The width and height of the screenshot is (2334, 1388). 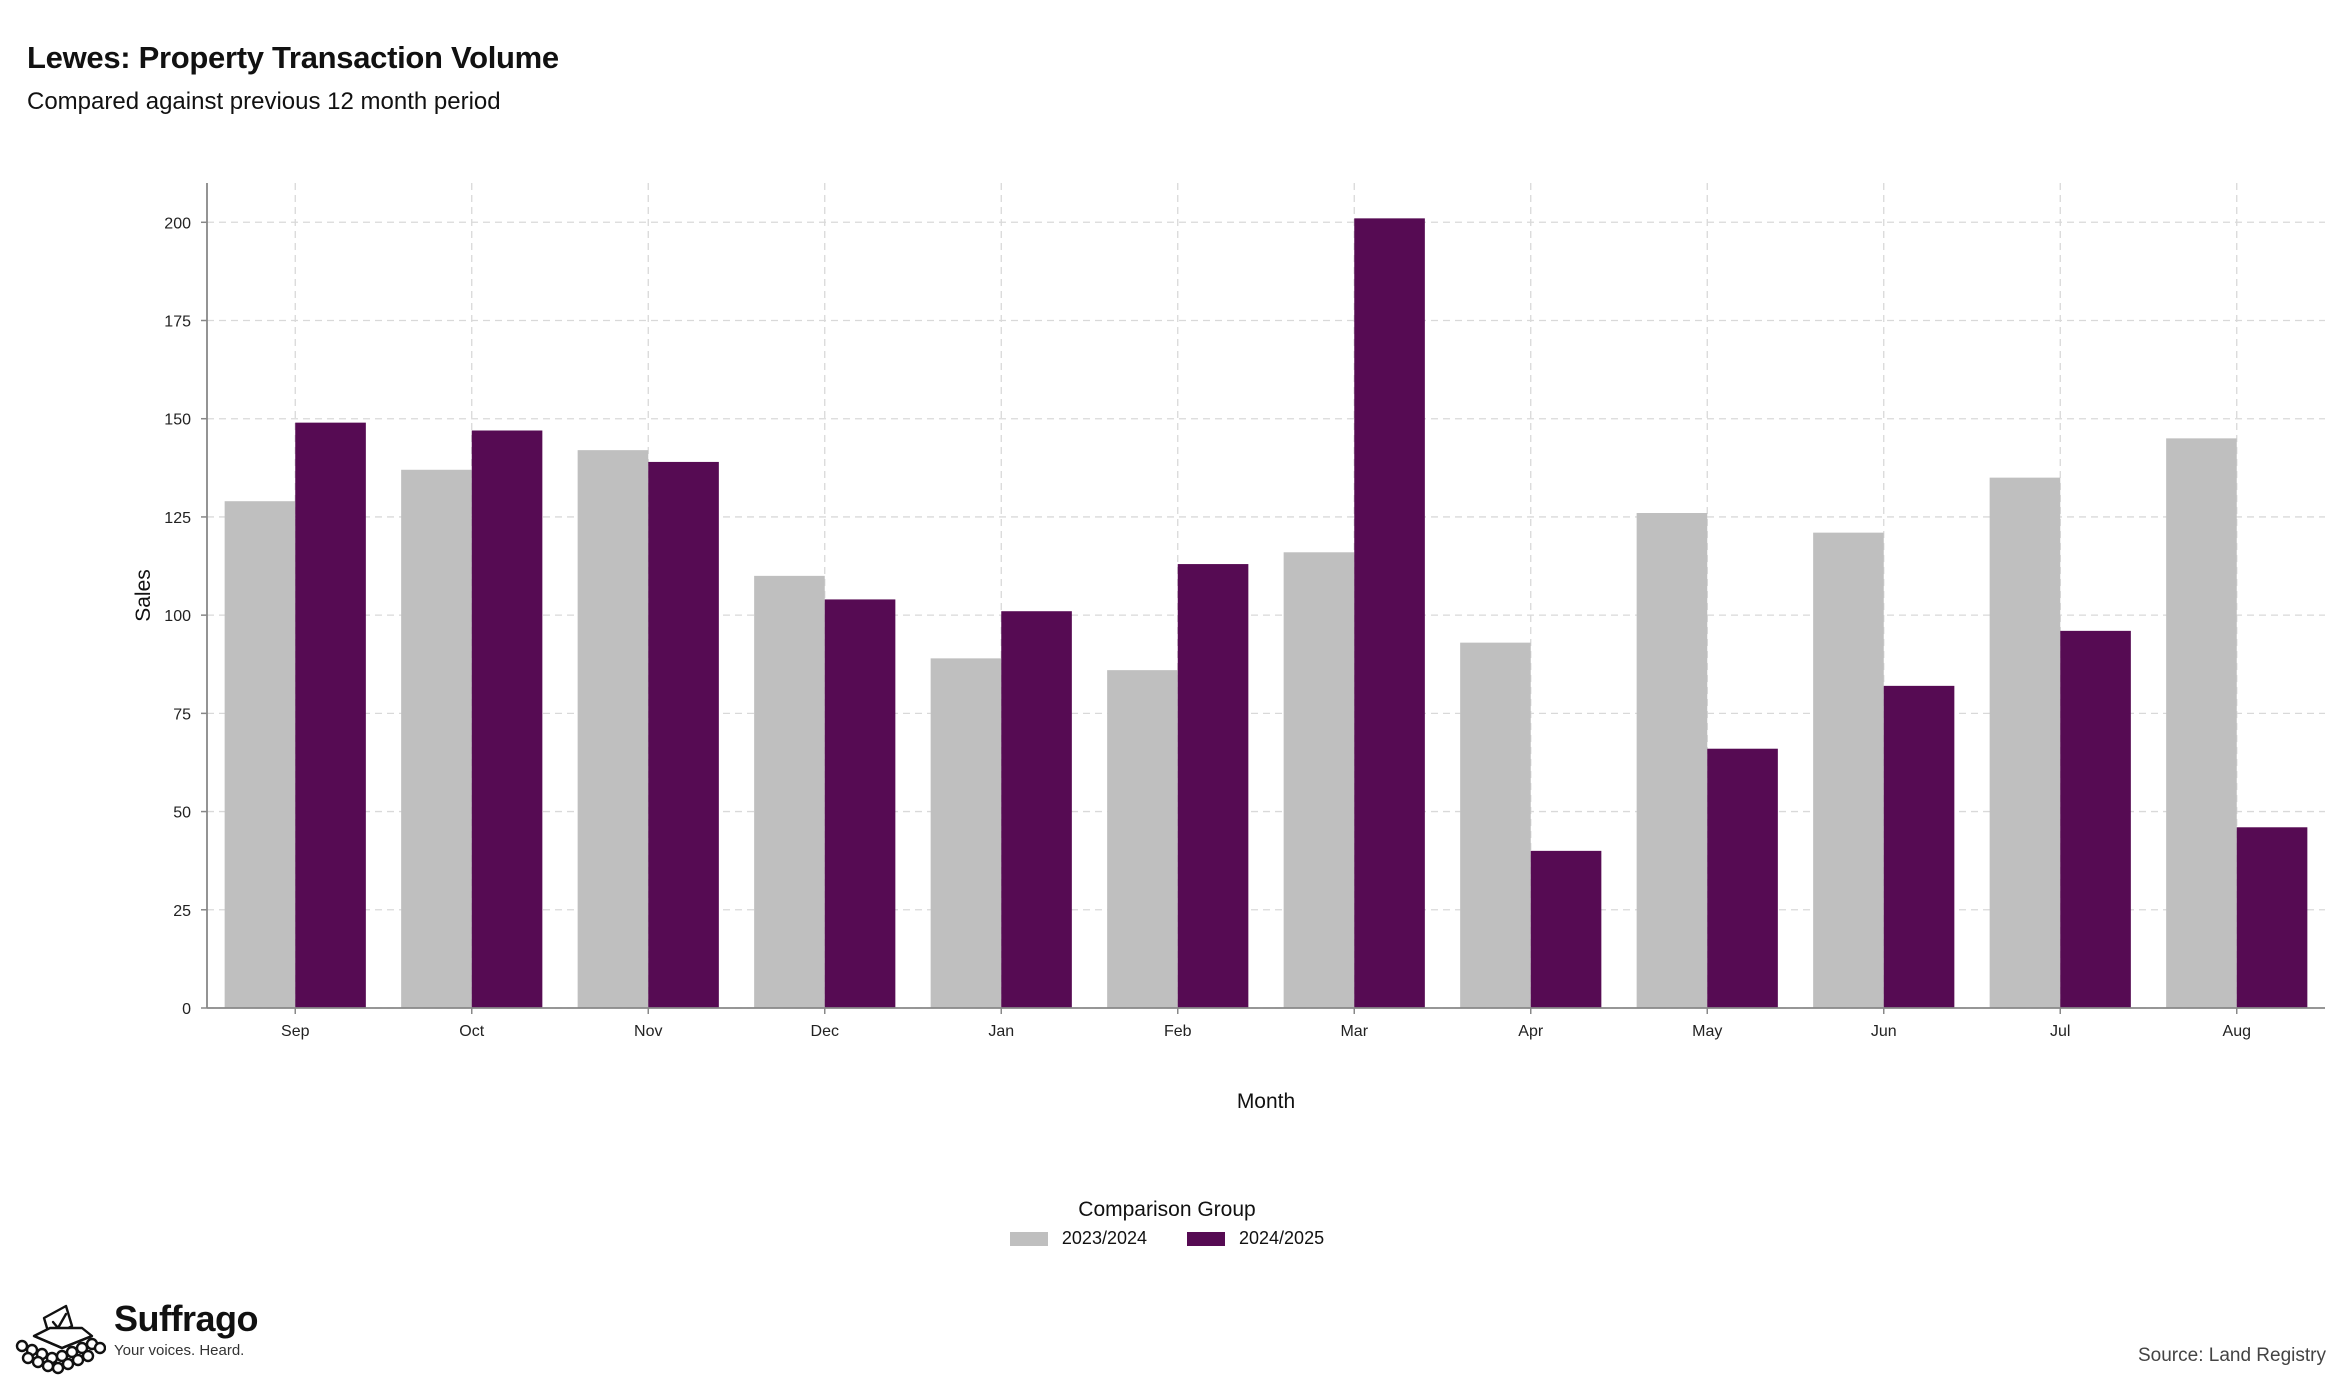 What do you see at coordinates (1707, 1031) in the screenshot?
I see `x-tick-label: May` at bounding box center [1707, 1031].